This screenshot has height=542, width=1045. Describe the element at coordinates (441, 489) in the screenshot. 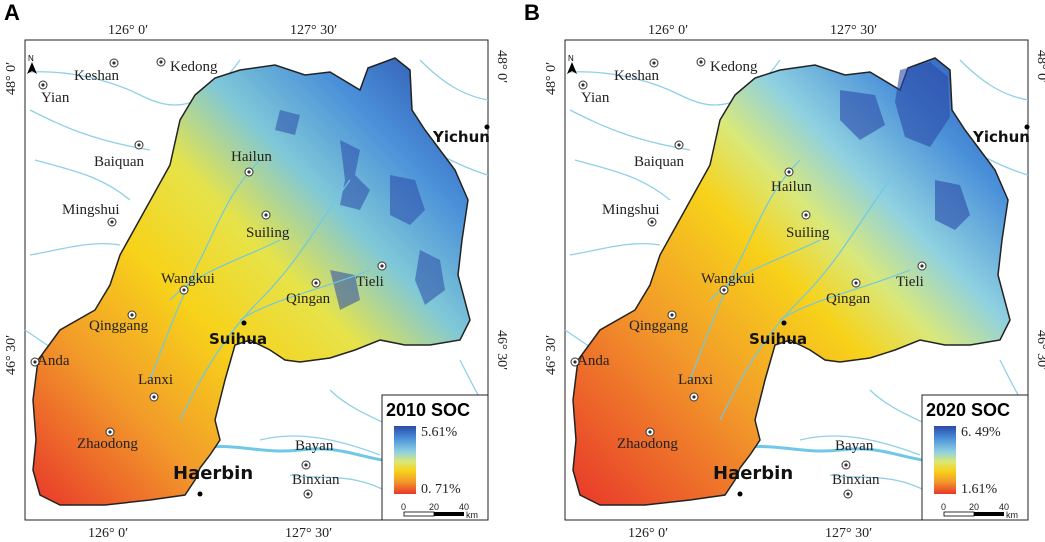

I see `legend-min: 0. 71%` at that location.